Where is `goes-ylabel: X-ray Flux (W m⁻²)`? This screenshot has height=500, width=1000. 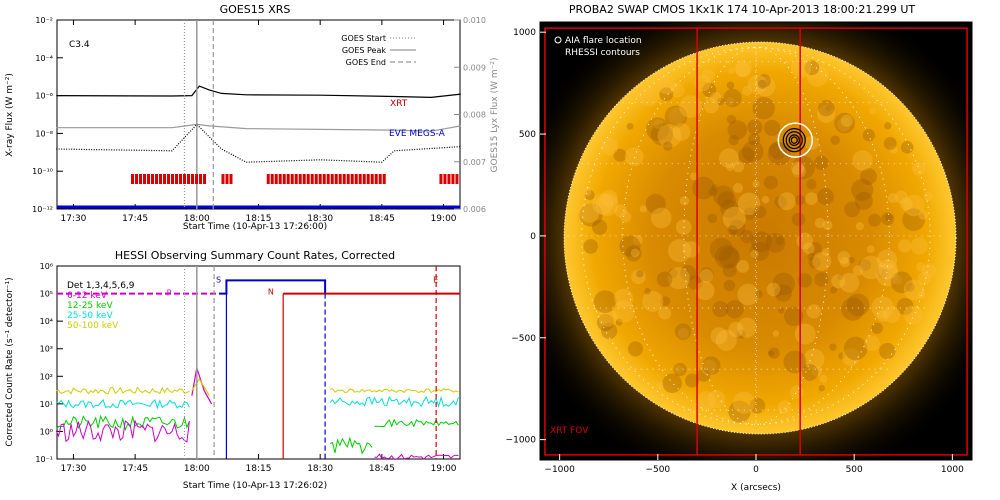 goes-ylabel: X-ray Flux (W m⁻²) is located at coordinates (10, 115).